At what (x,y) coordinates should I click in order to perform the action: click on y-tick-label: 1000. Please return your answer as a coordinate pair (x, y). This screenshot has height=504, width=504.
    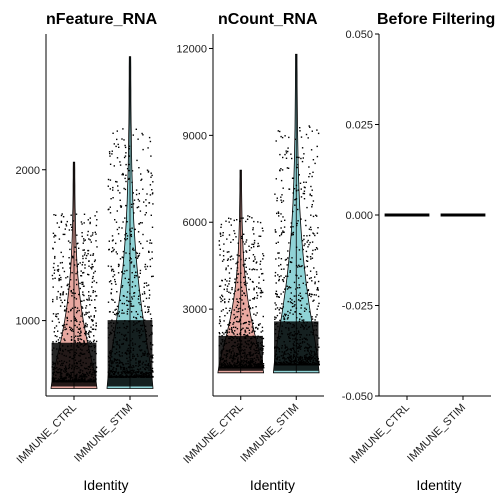
    Looking at the image, I should click on (28, 322).